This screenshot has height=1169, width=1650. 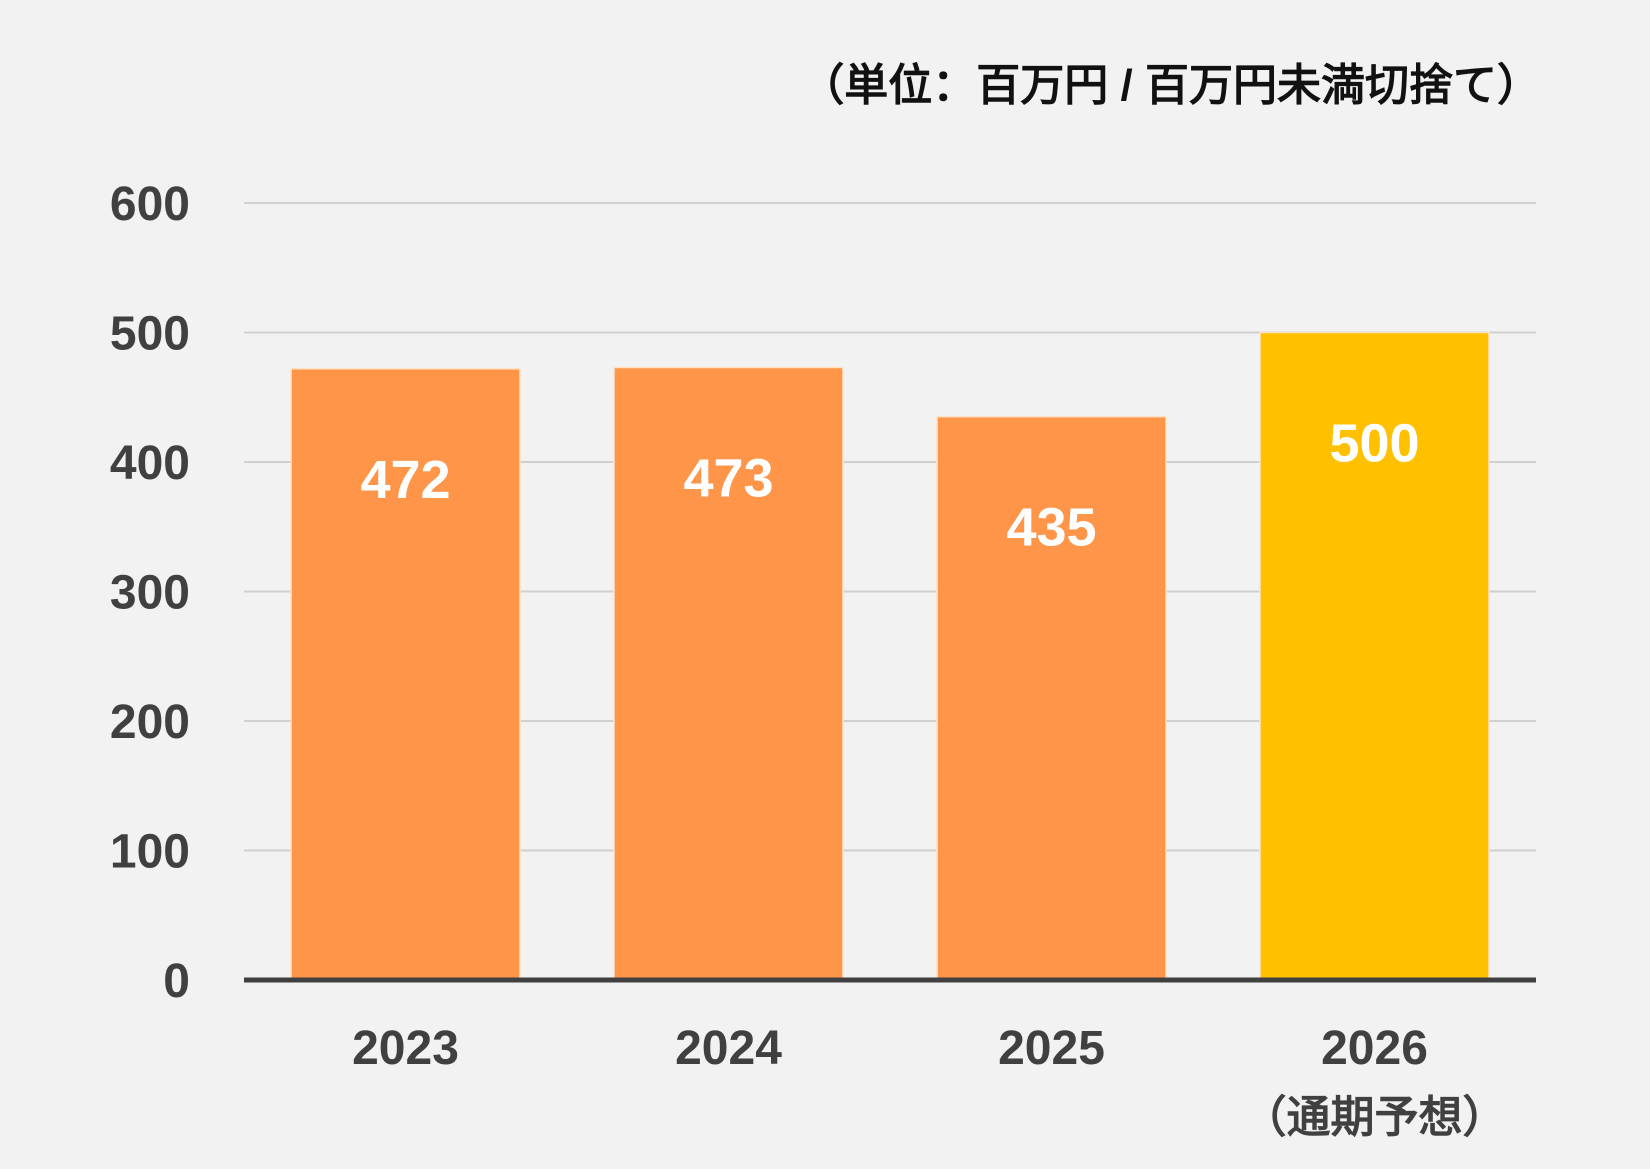 I want to click on y-axis-ticks: 0 100 200 300 400 500 600, so click(x=150, y=593).